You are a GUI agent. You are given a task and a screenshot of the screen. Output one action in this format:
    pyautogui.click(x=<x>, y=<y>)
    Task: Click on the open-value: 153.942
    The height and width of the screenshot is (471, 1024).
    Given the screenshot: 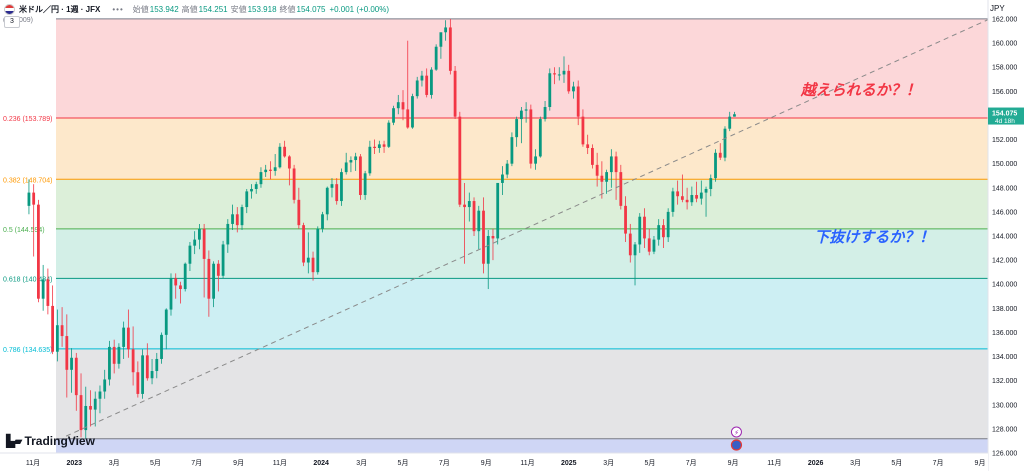 What is the action you would take?
    pyautogui.click(x=164, y=9)
    